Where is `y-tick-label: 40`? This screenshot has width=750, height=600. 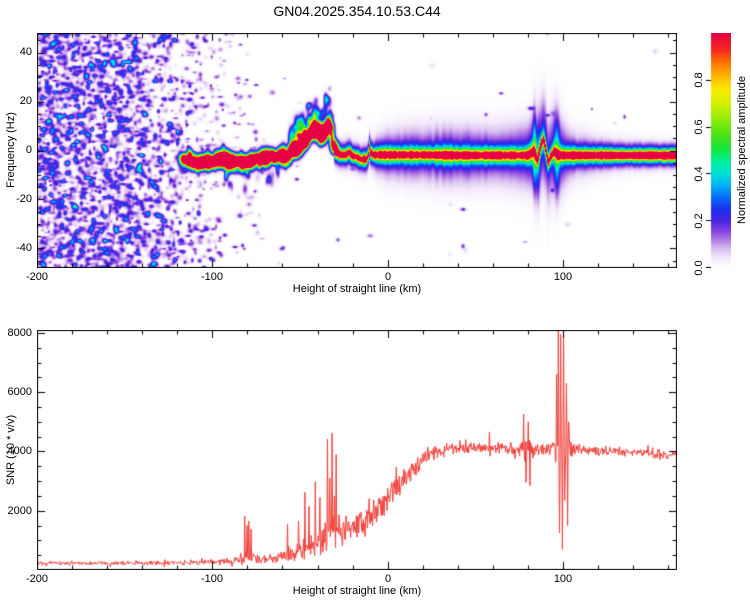
y-tick-label: 40 is located at coordinates (25, 52).